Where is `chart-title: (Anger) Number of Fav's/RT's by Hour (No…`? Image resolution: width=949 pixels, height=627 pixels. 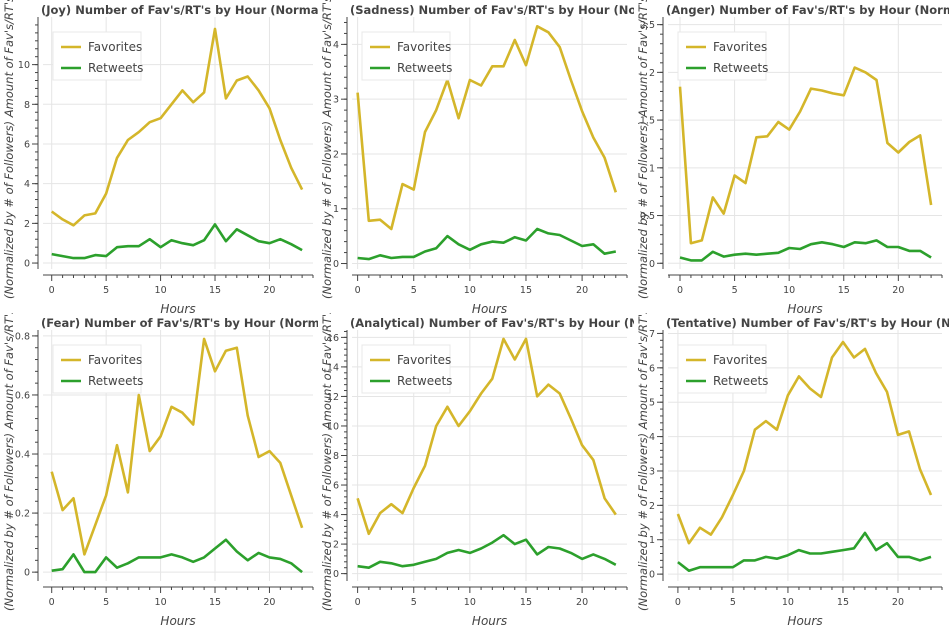 chart-title: (Anger) Number of Fav's/RT's by Hour (No… is located at coordinates (807, 10).